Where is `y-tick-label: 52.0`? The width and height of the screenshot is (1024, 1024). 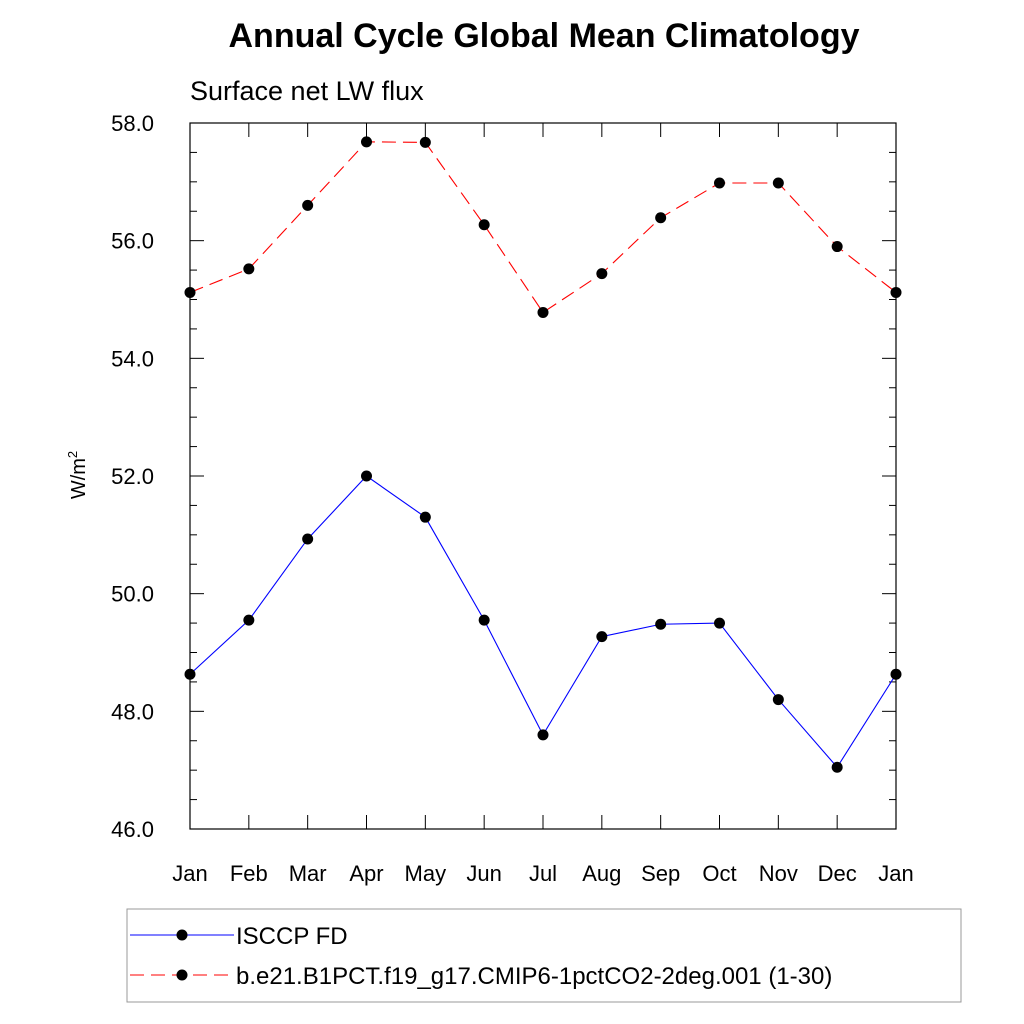
y-tick-label: 52.0 is located at coordinates (132, 476).